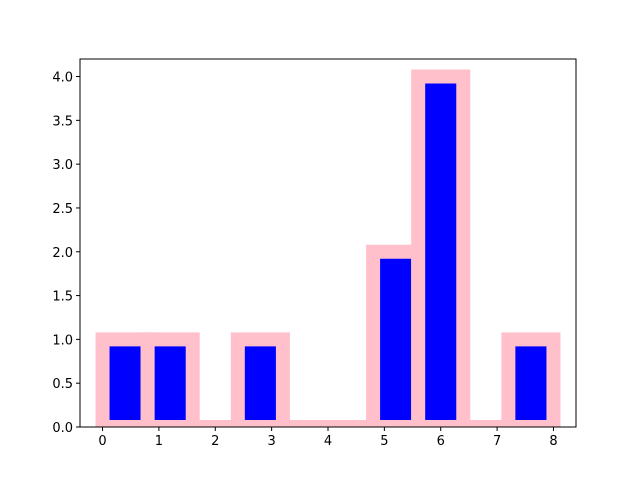 This screenshot has height=480, width=640. What do you see at coordinates (328, 441) in the screenshot?
I see `x-tick-label: 4` at bounding box center [328, 441].